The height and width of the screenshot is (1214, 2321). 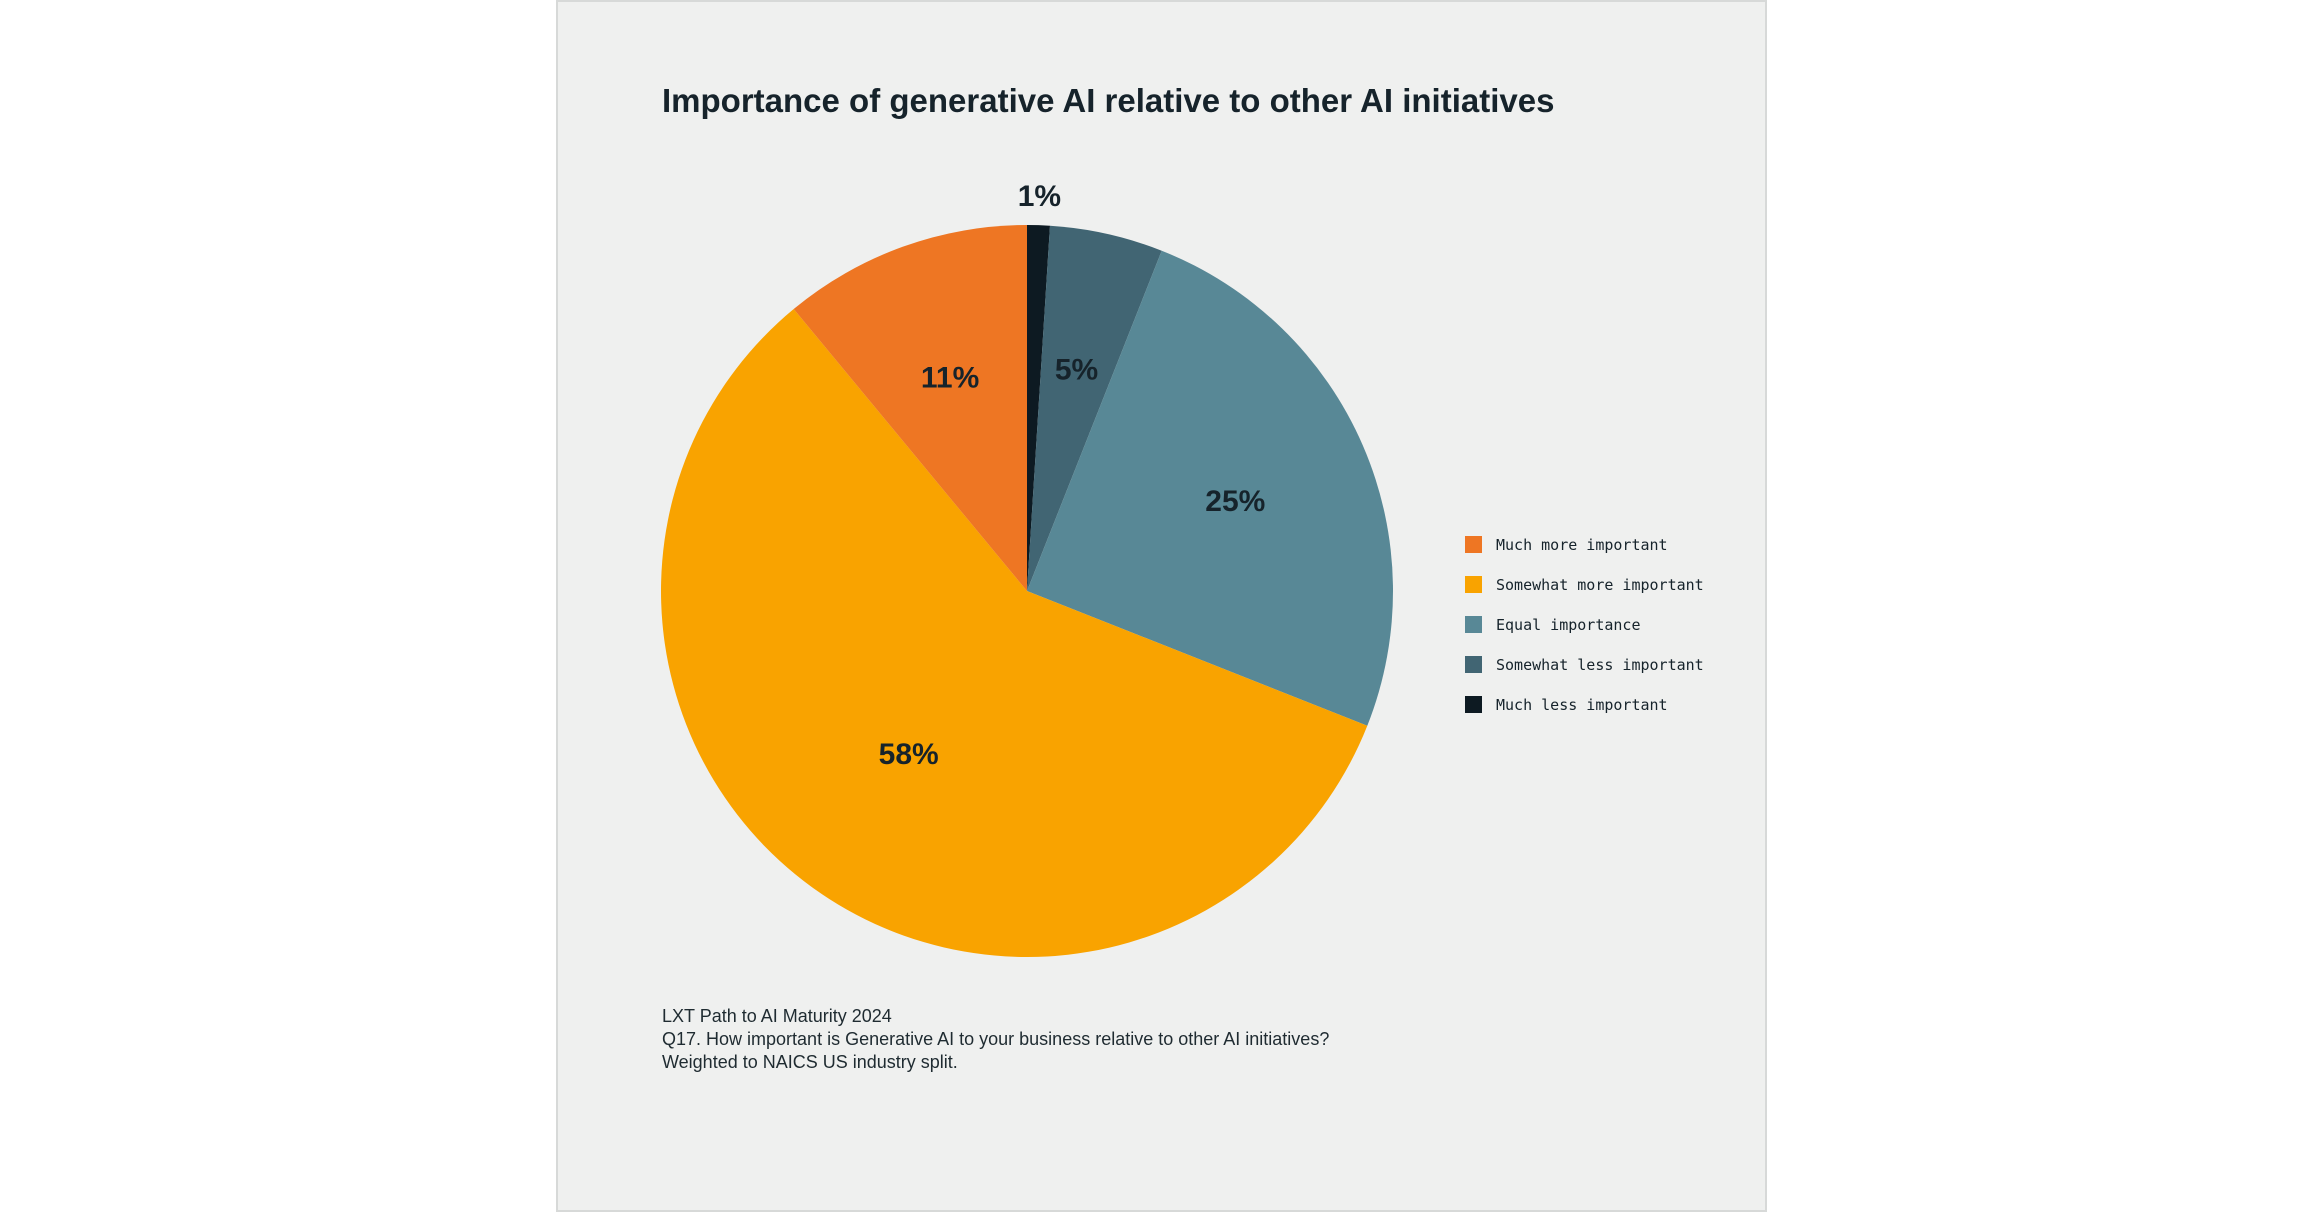 What do you see at coordinates (910, 408) in the screenshot?
I see `pie-slice-much-more-important` at bounding box center [910, 408].